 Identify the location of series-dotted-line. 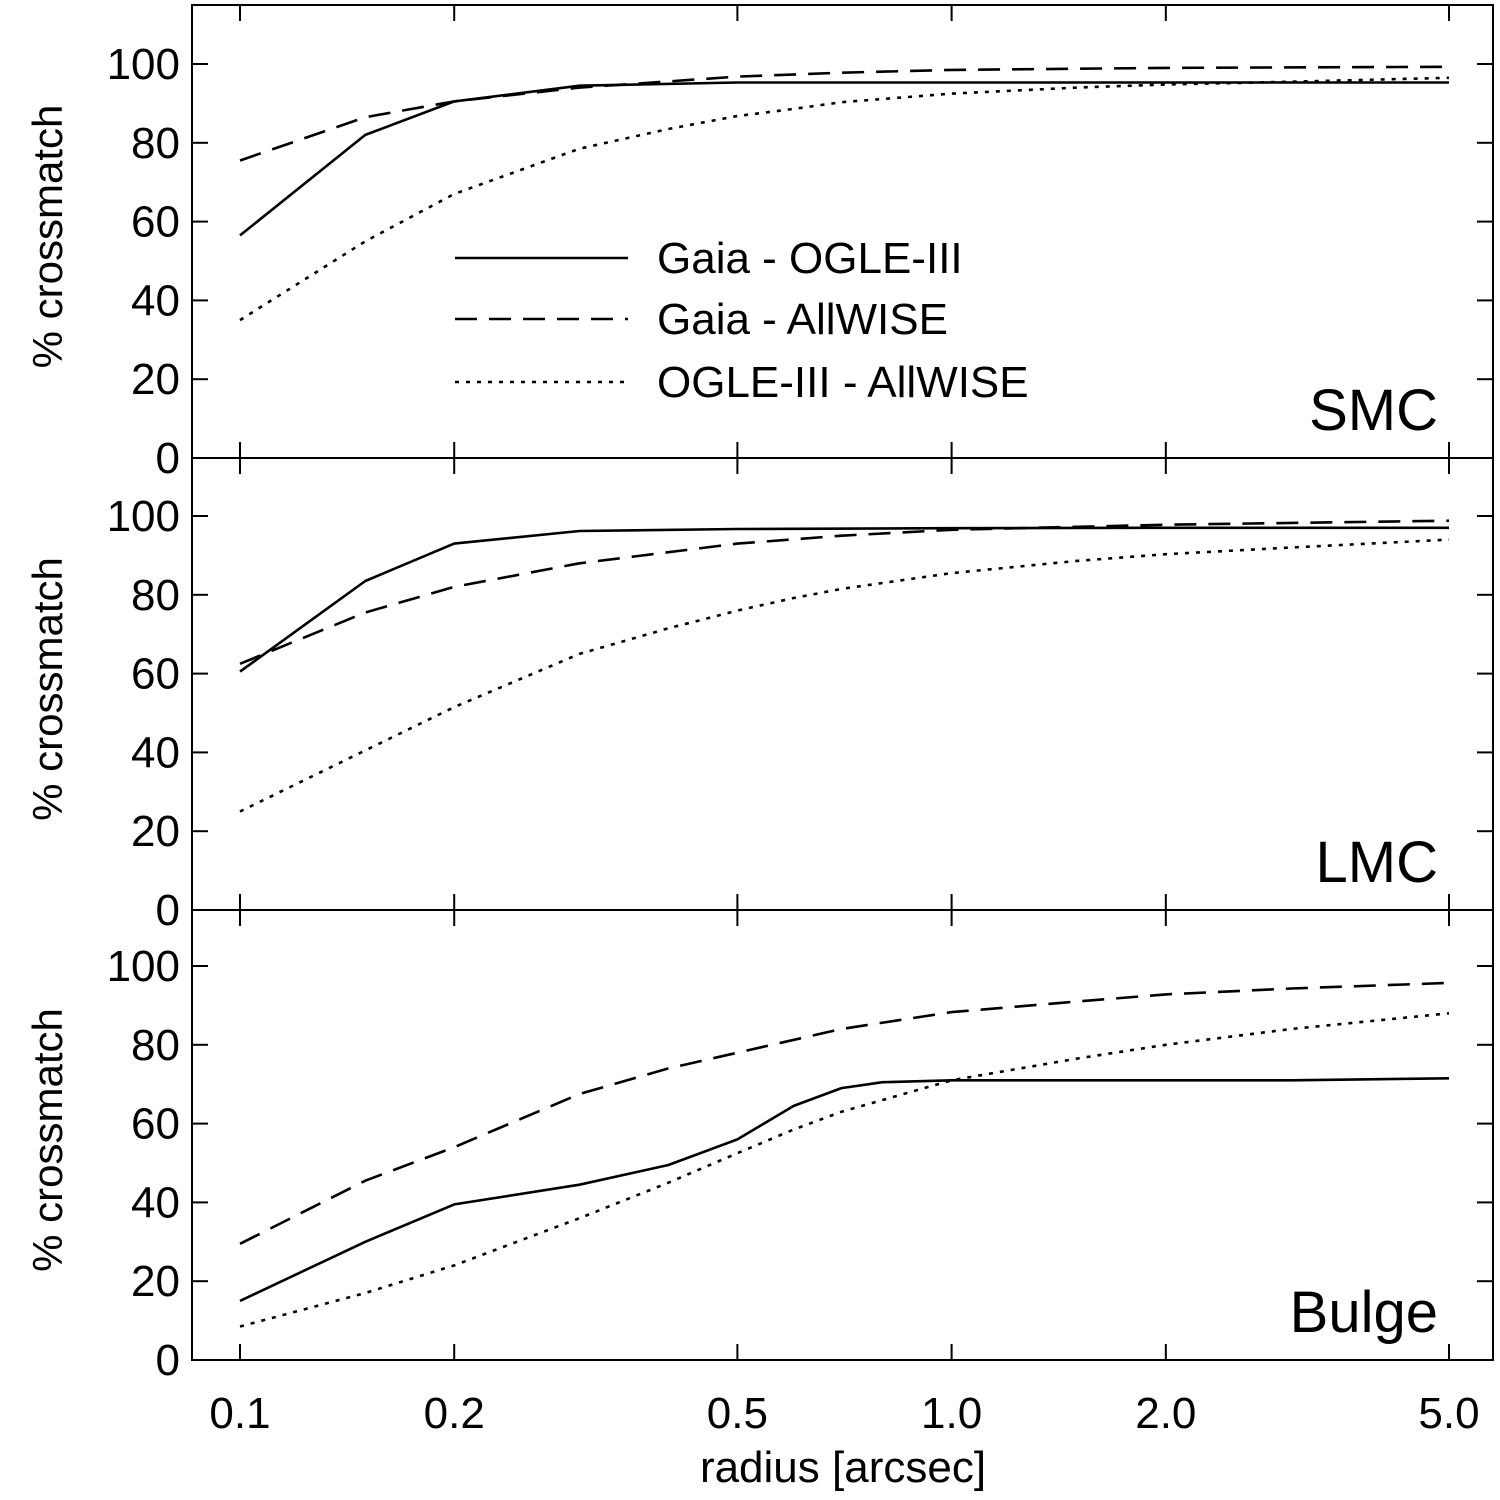
(844, 675).